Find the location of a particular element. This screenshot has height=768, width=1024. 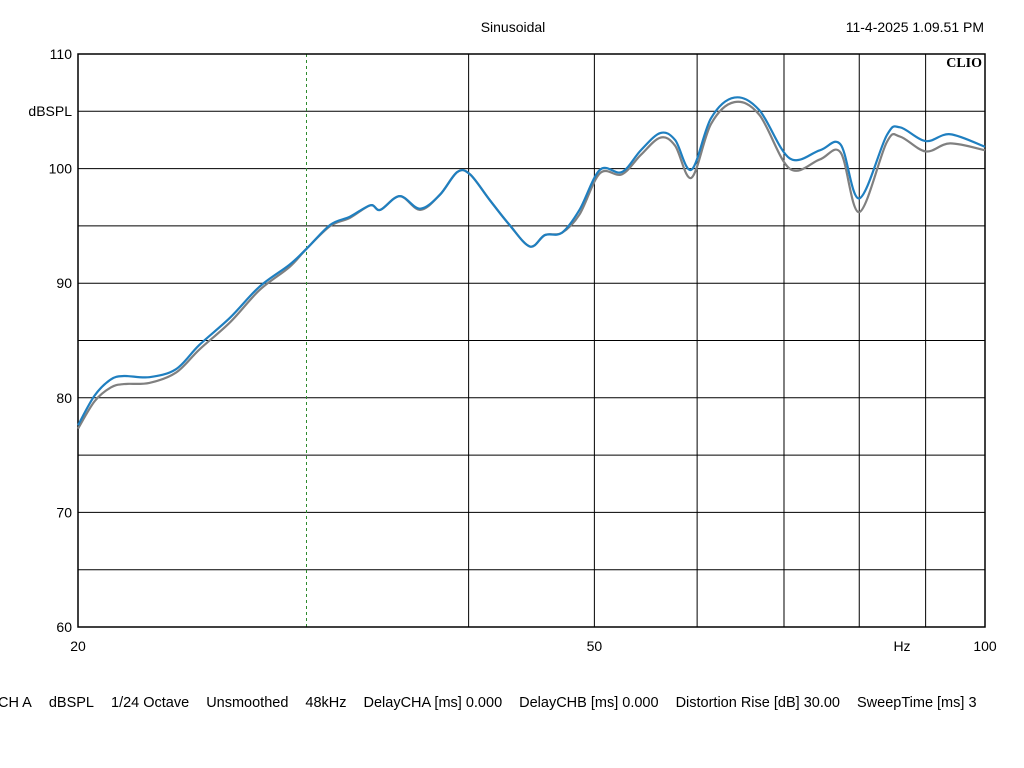

status-item: CH A is located at coordinates (16, 703).